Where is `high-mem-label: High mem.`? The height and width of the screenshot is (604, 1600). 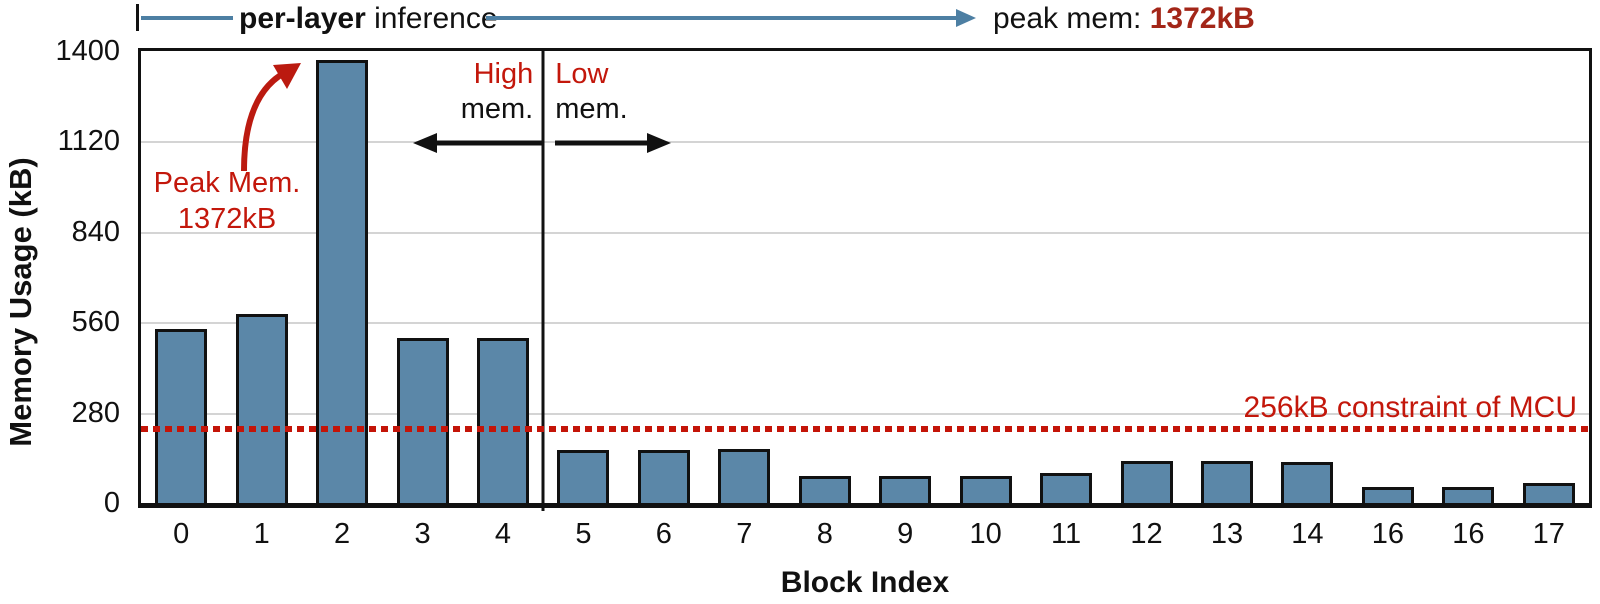 high-mem-label: High mem. is located at coordinates (458, 92).